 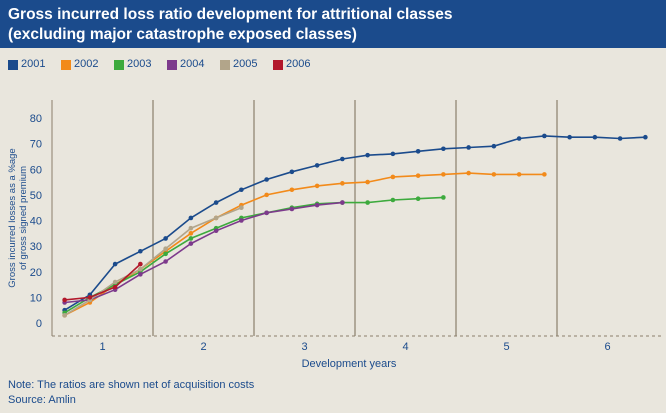 I want to click on series-line-2004, so click(x=203, y=252).